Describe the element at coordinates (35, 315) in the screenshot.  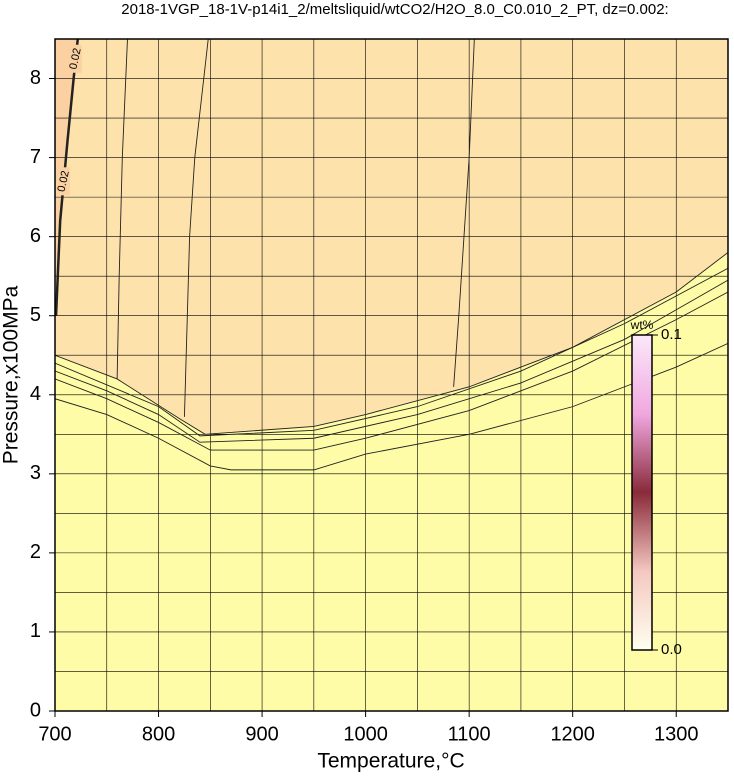
I see `y-tick-label: 5` at that location.